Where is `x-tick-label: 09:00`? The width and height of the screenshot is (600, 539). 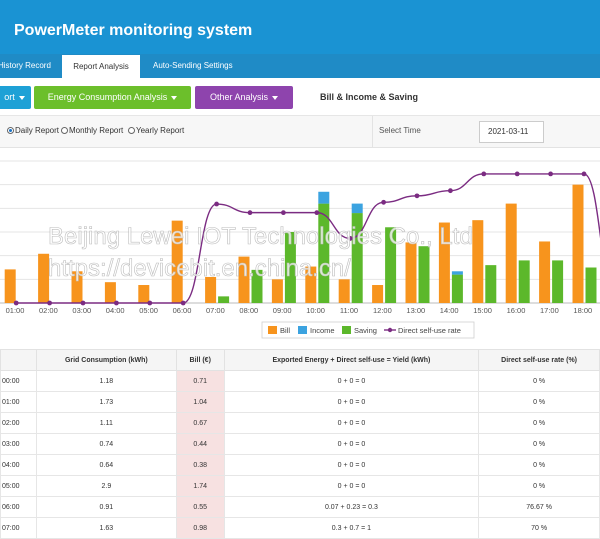
x-tick-label: 09:00 is located at coordinates (282, 310).